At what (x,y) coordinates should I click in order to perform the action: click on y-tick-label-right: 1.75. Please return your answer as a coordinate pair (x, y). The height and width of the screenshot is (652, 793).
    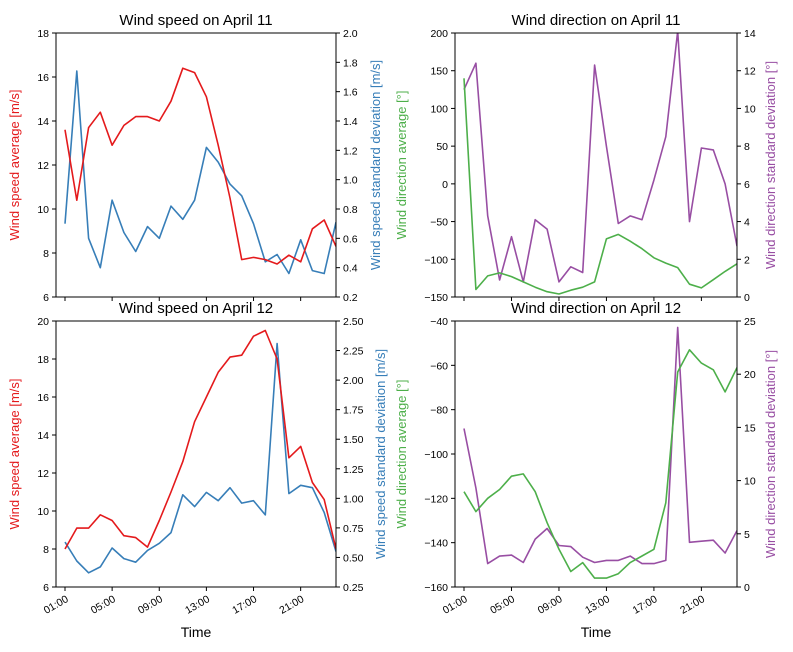
    Looking at the image, I should click on (353, 411).